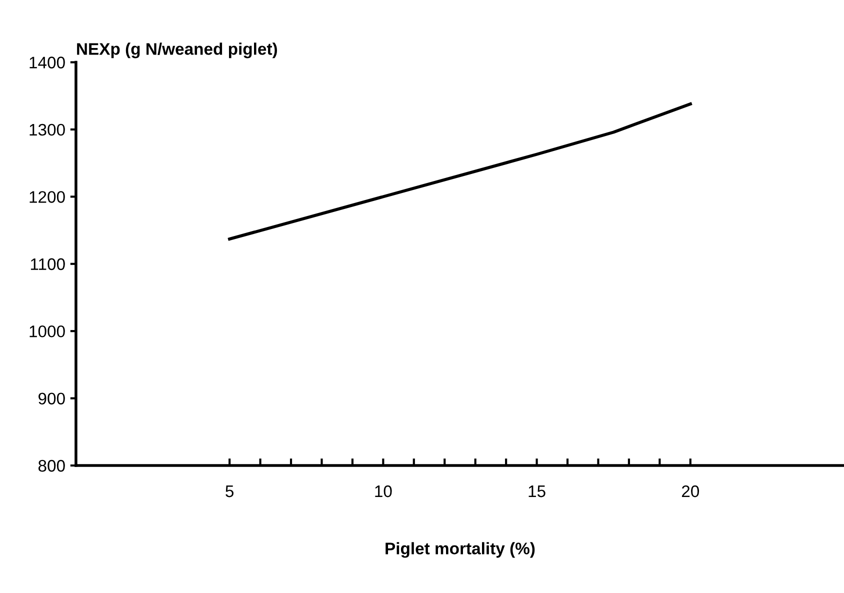  I want to click on y-axis-title: NEXp (g N/weaned piglet), so click(177, 50).